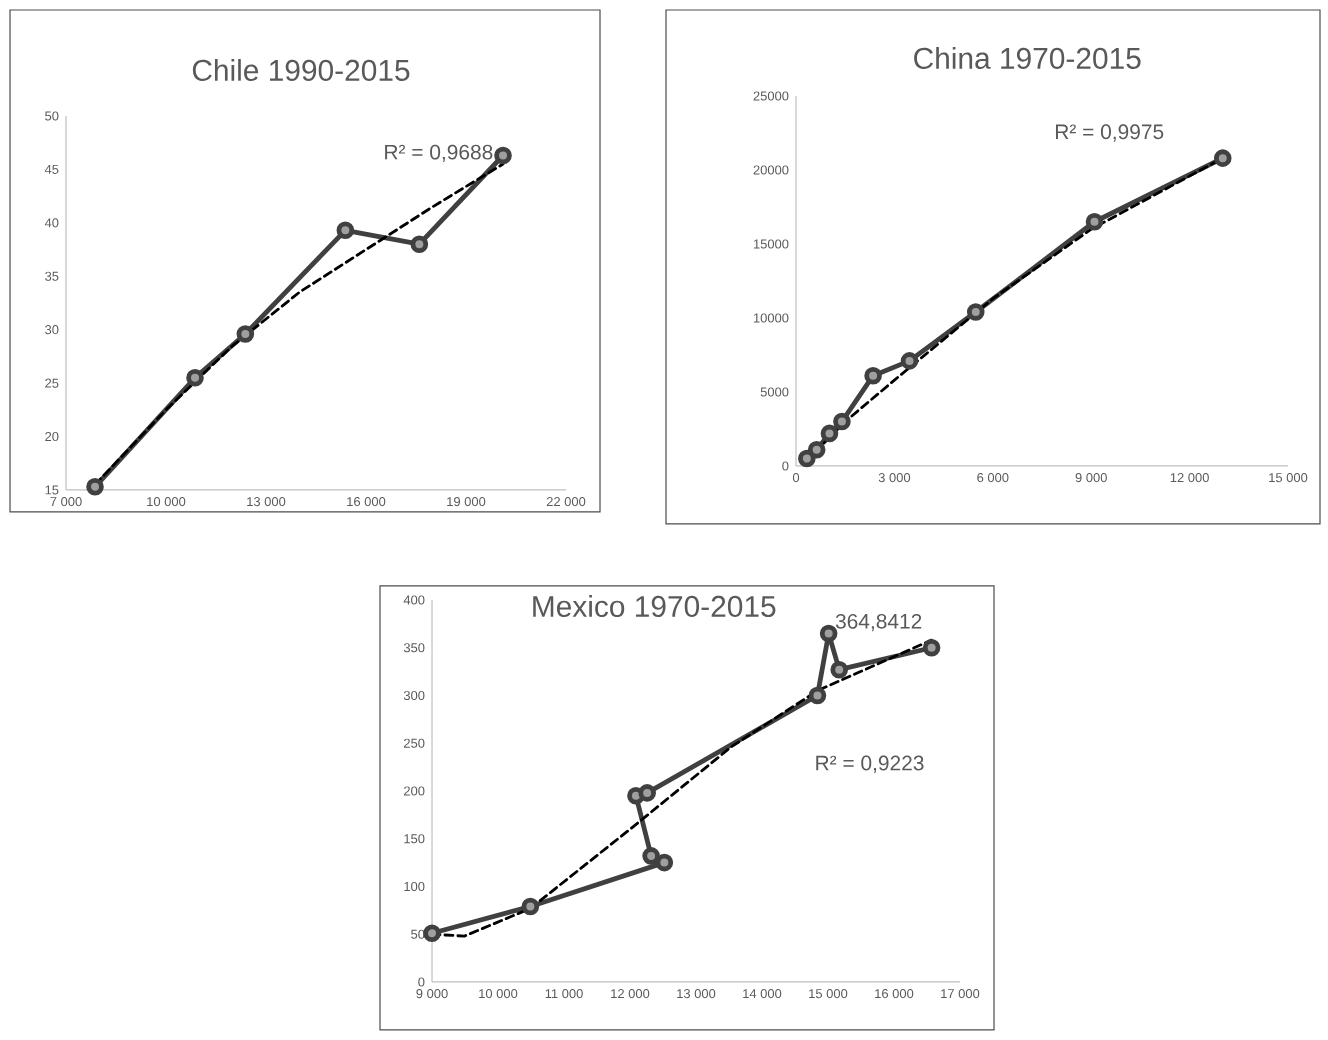  I want to click on chart-title: China 1970-2015, so click(1027, 58).